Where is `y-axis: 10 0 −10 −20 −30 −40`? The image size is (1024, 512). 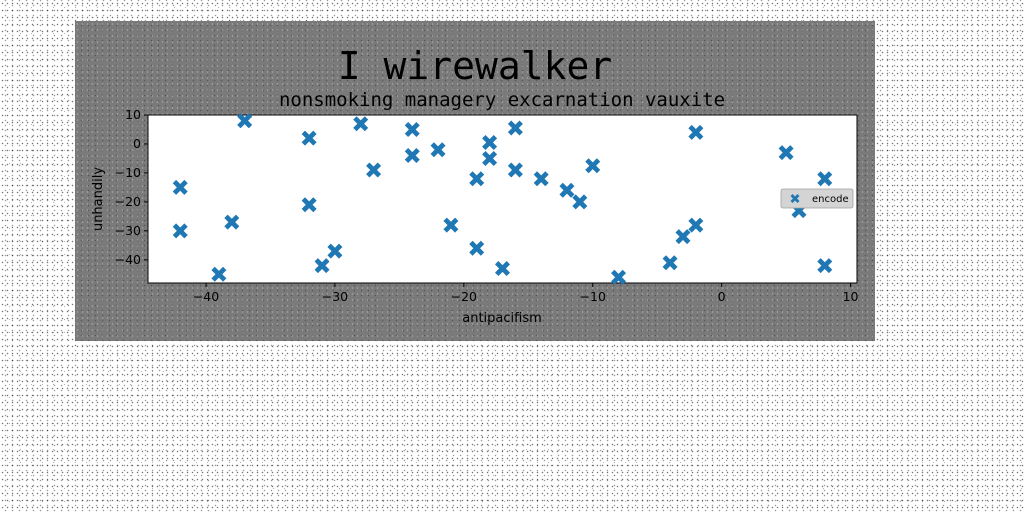 y-axis: 10 0 −10 −20 −30 −40 is located at coordinates (131, 187).